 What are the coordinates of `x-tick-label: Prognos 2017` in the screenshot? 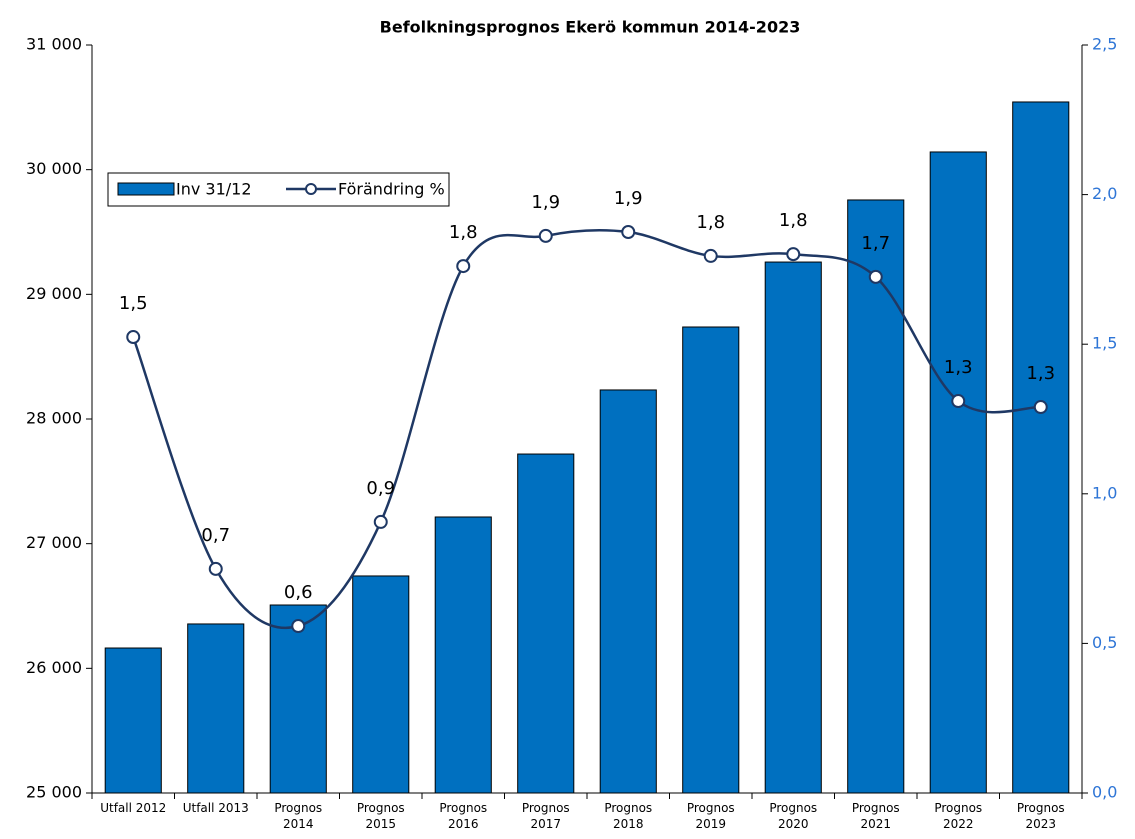 It's located at (545, 816).